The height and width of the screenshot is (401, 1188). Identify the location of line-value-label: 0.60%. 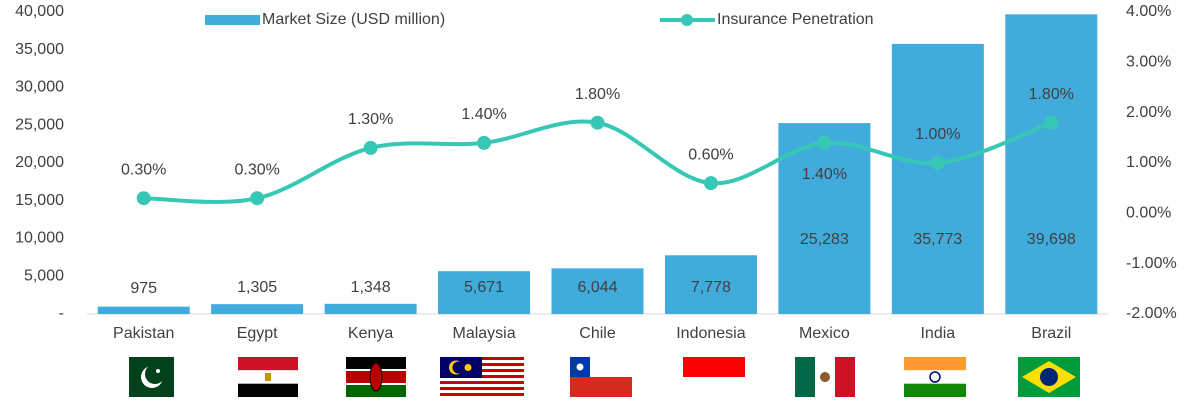
(710, 154).